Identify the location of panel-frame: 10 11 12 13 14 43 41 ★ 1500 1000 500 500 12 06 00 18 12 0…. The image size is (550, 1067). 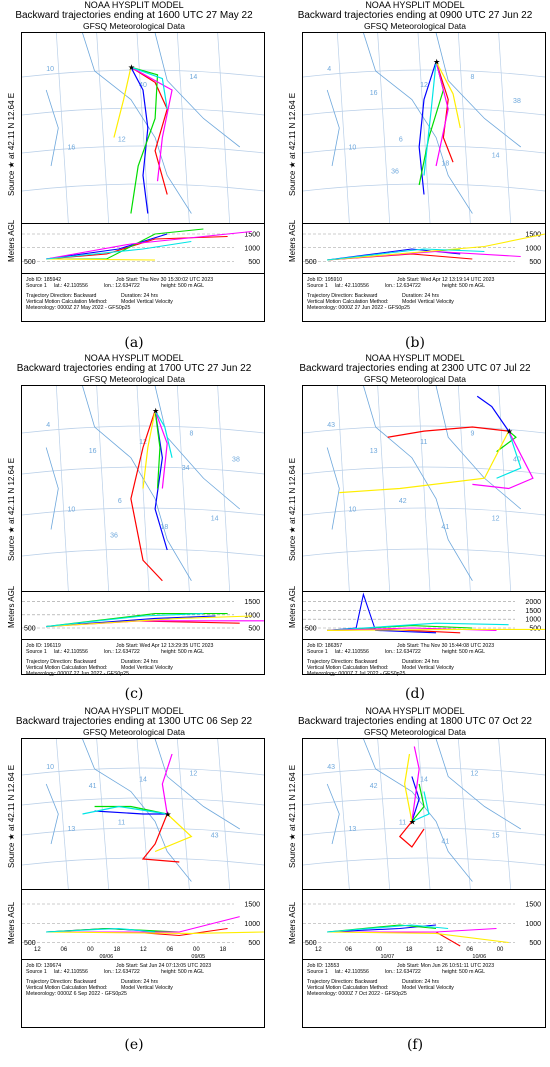
(143, 883).